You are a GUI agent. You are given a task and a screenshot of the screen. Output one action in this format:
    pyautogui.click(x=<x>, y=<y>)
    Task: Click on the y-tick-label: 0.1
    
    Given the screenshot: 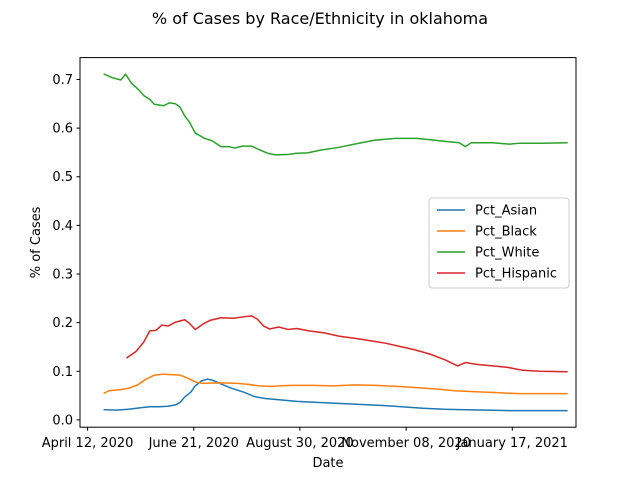 What is the action you would take?
    pyautogui.click(x=62, y=372)
    